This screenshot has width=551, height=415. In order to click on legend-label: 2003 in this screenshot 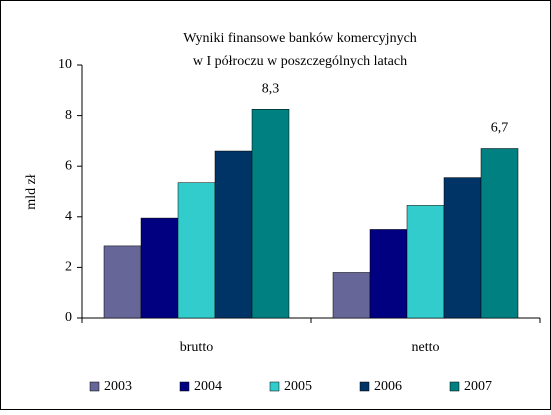, I will do `click(118, 386)`.